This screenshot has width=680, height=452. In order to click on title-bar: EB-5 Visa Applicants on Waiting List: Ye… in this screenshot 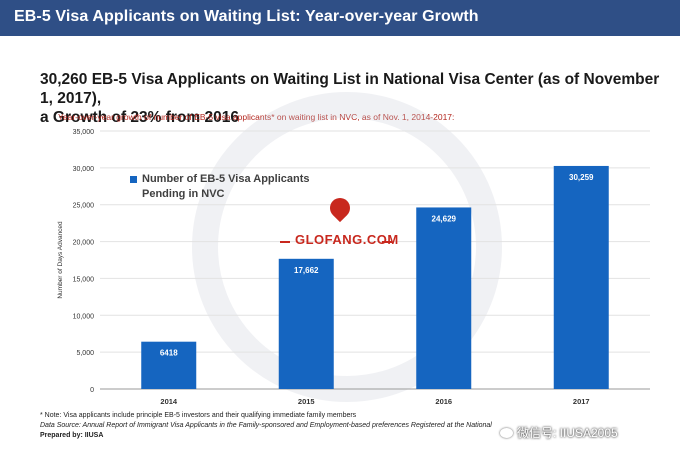, I will do `click(340, 18)`.